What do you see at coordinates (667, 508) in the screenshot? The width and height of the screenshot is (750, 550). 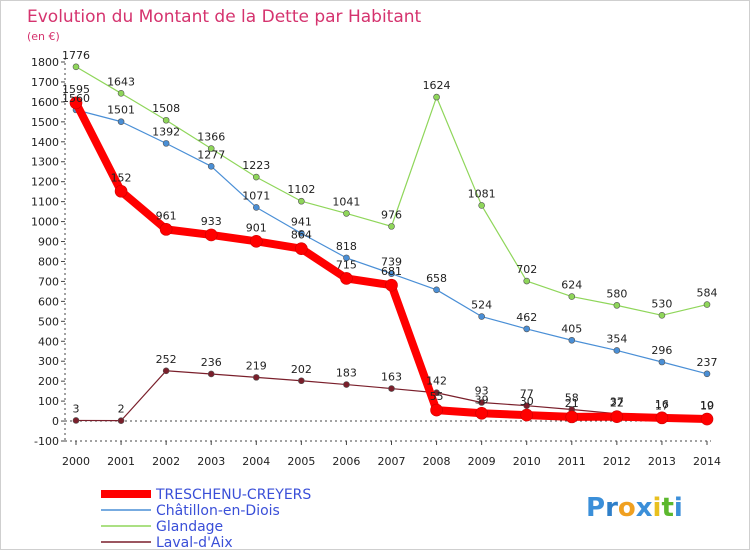 I see `logo-letter: t` at bounding box center [667, 508].